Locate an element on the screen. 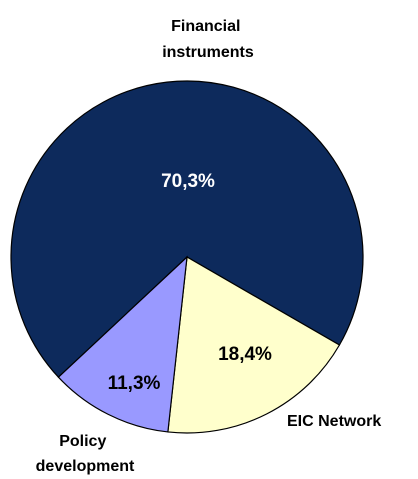  value-label-financial-instruments: 70,3% is located at coordinates (188, 181).